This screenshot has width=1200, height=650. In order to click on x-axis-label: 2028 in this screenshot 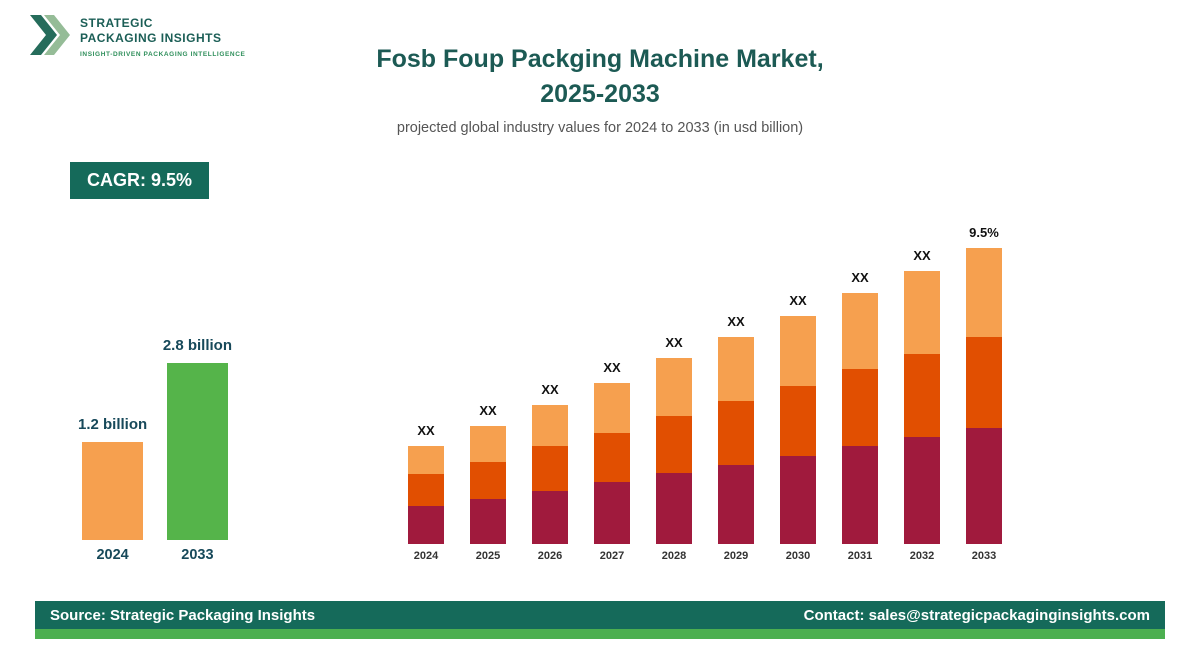, I will do `click(674, 556)`.